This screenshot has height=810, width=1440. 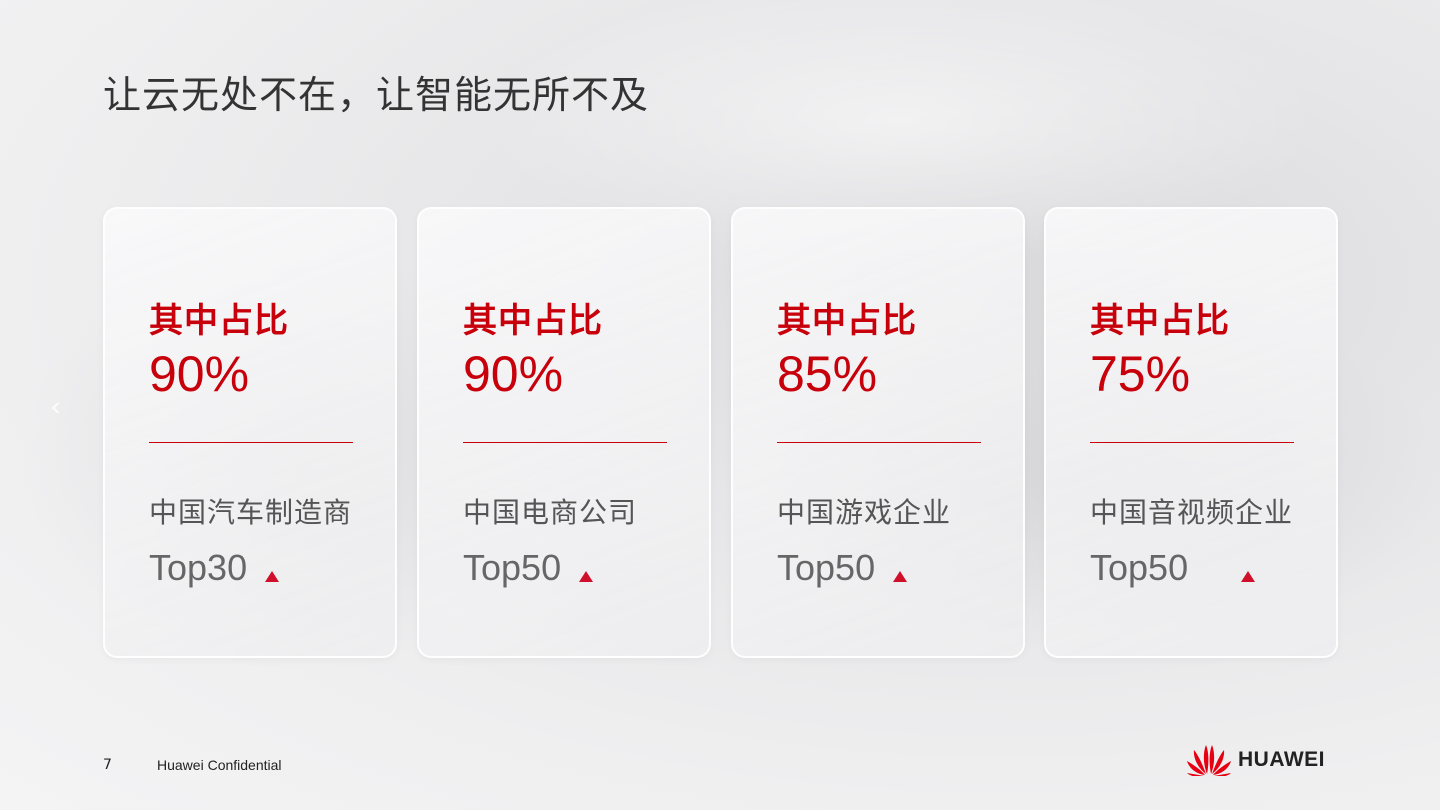 I want to click on chevron-left-icon: ‹, so click(x=56, y=406).